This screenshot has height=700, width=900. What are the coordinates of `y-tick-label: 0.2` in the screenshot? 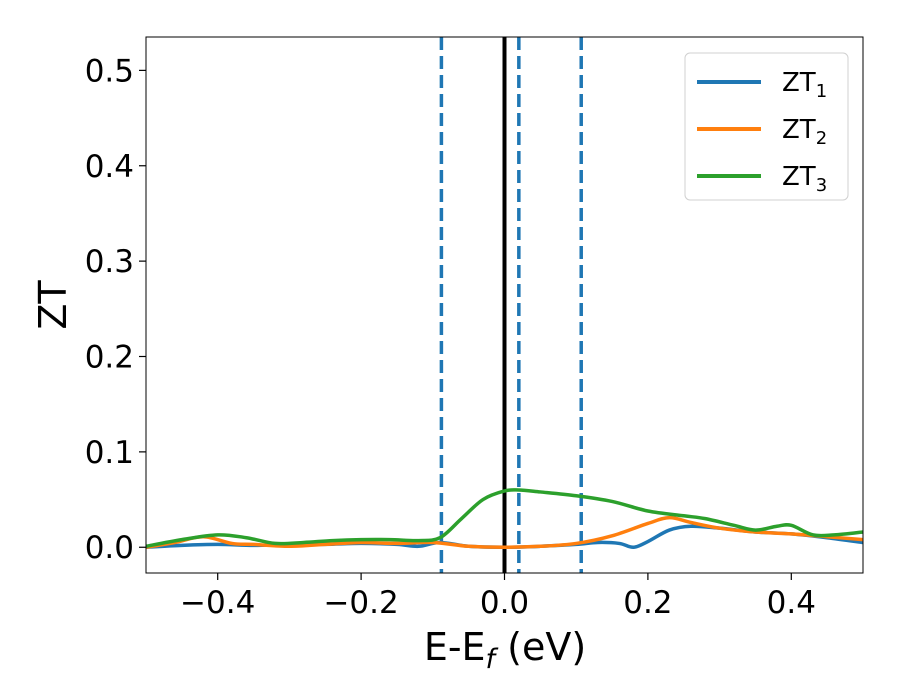 It's located at (109, 358).